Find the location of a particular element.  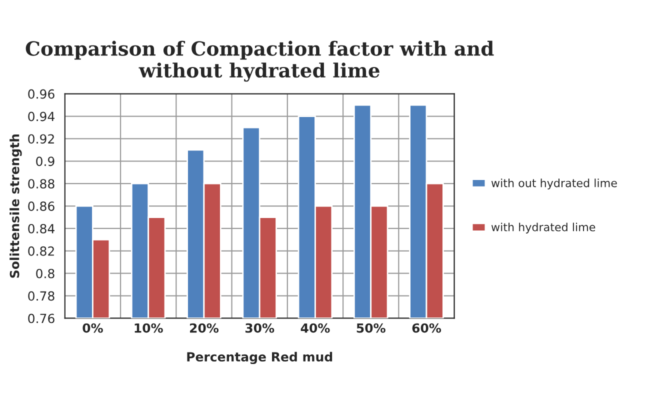

x-tick-label: 20% is located at coordinates (204, 328).